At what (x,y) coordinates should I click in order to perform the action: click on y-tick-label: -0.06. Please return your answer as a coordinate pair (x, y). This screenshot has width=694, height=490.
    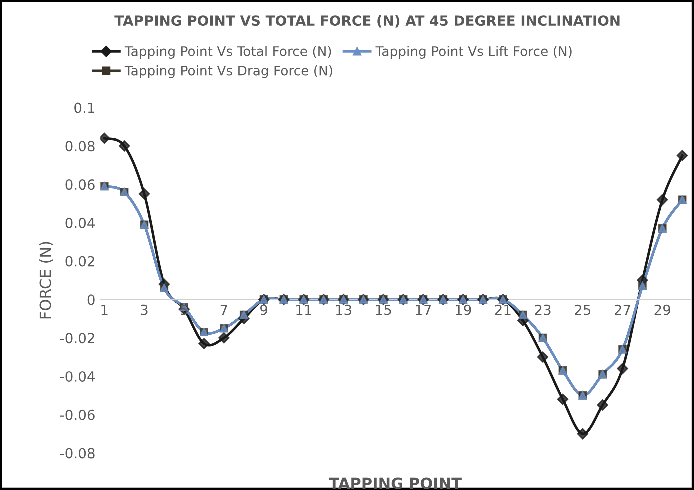
    Looking at the image, I should click on (77, 415).